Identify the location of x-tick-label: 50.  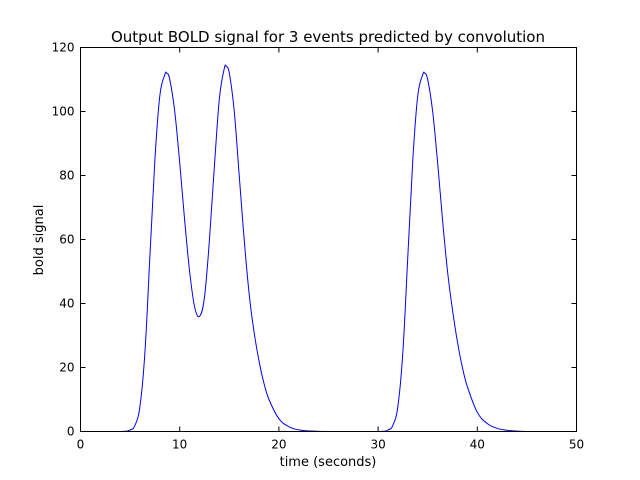
(576, 445).